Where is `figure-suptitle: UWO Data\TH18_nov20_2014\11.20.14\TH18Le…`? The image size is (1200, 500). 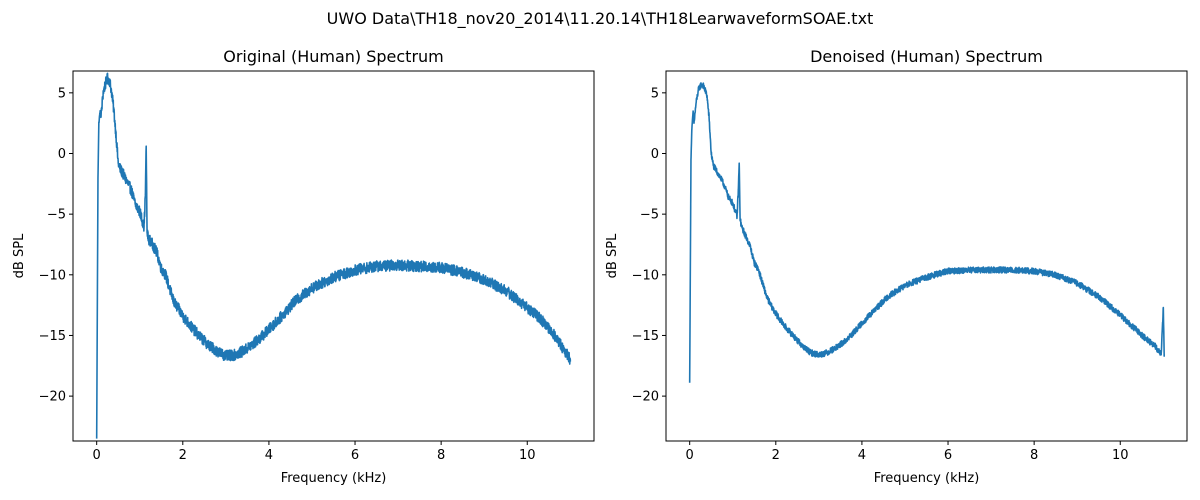 figure-suptitle: UWO Data\TH18_nov20_2014\11.20.14\TH18Le… is located at coordinates (600, 19).